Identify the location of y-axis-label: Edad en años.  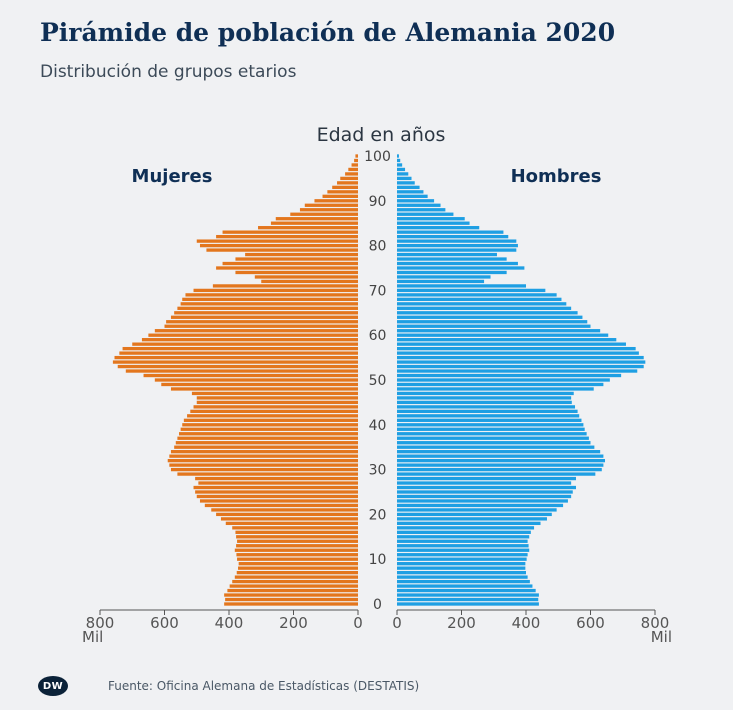
(381, 135).